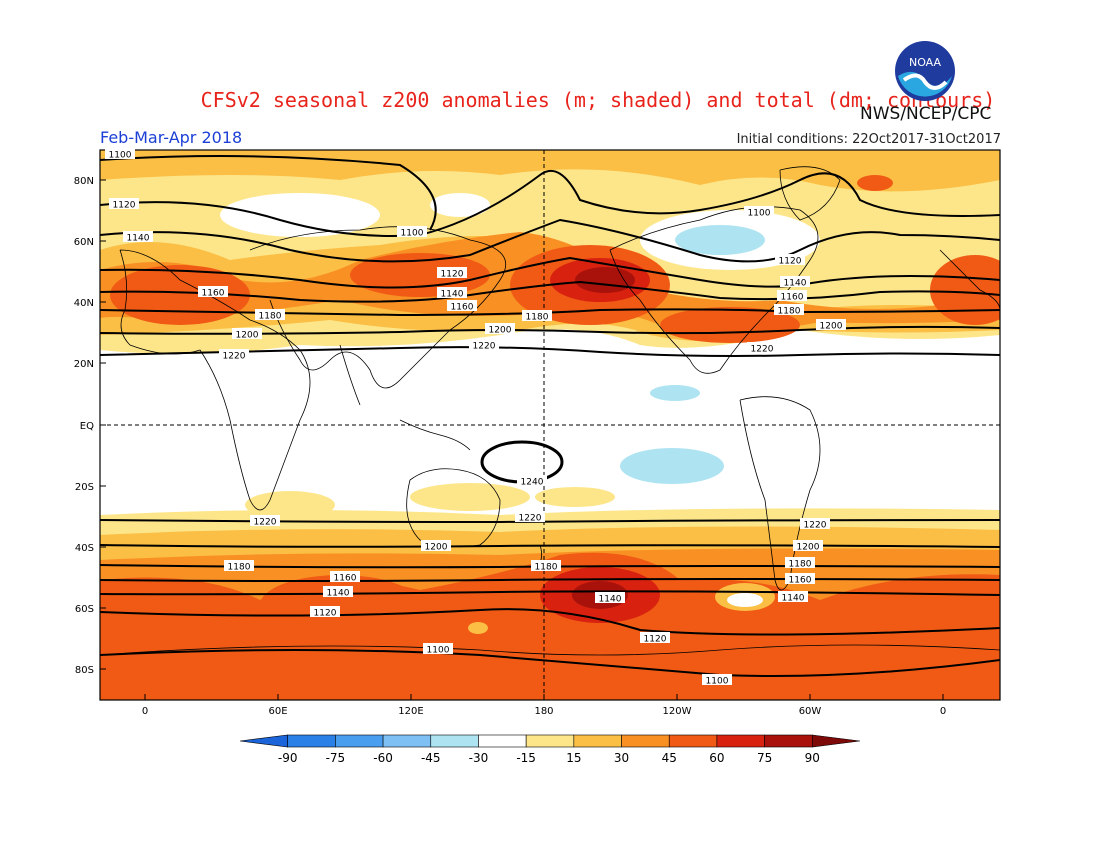 The width and height of the screenshot is (1100, 850). I want to click on lon-label: 180, so click(543, 711).